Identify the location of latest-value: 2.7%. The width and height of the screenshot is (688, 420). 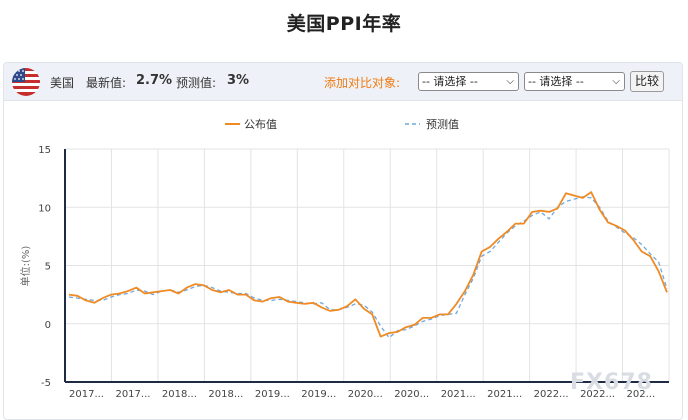
(154, 80).